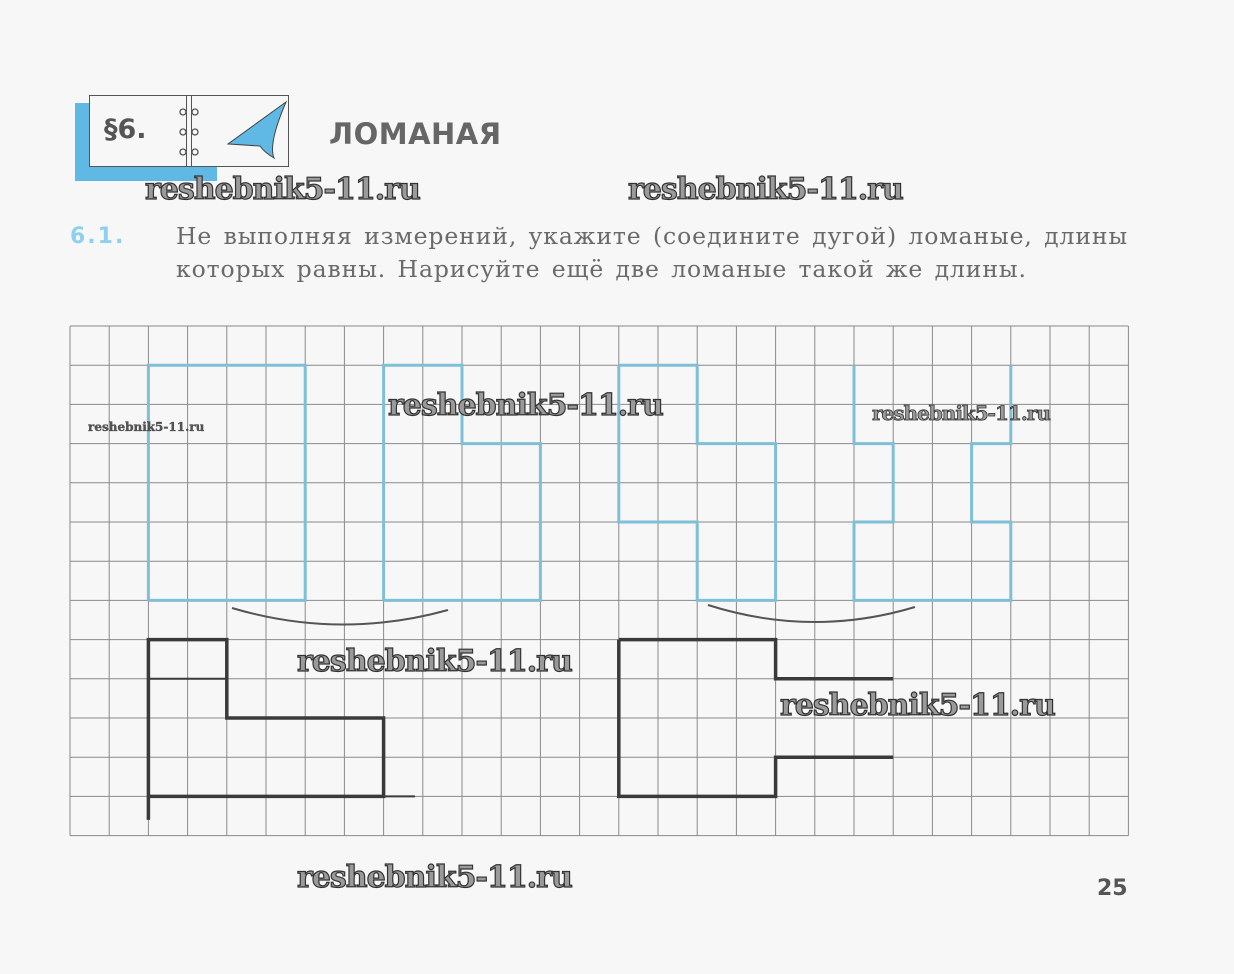 This screenshot has width=1234, height=974. What do you see at coordinates (1112, 888) in the screenshot?
I see `page-number: 25` at bounding box center [1112, 888].